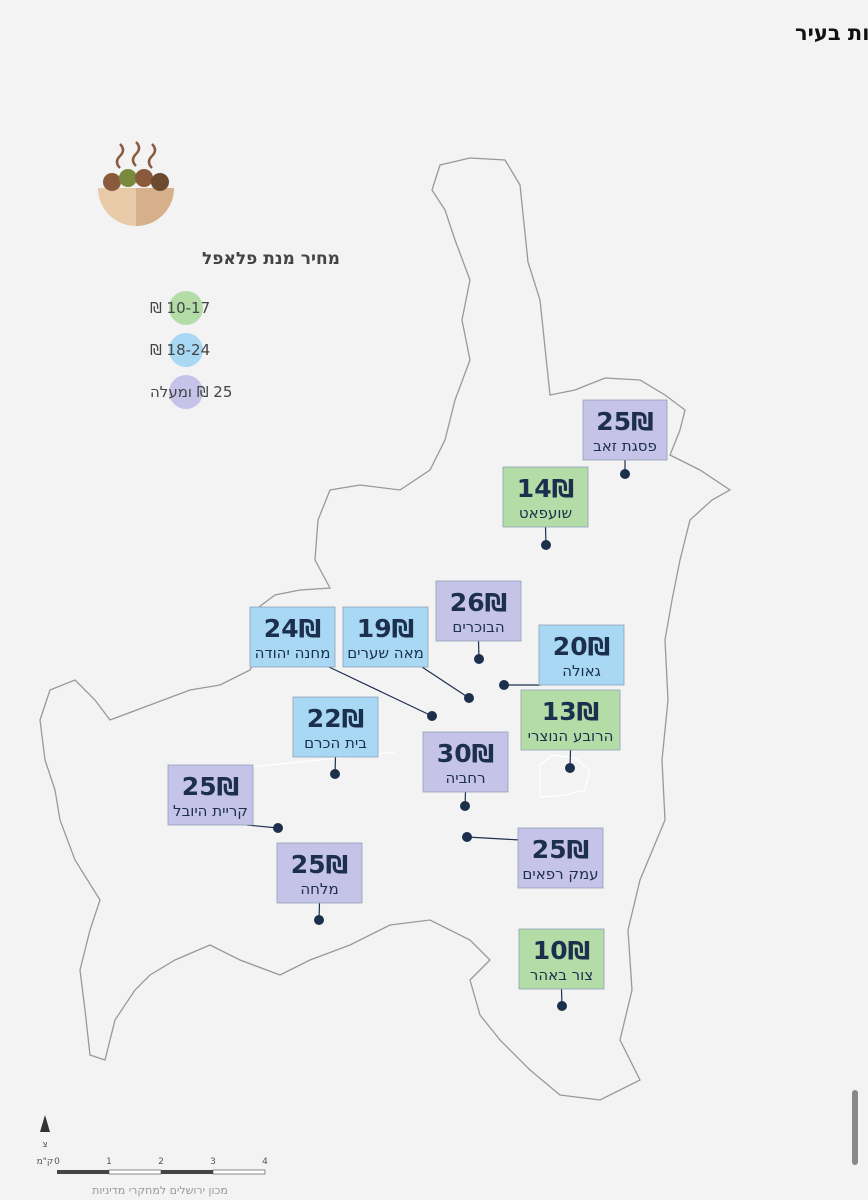 This screenshot has height=1200, width=868. What do you see at coordinates (565, 776) in the screenshot?
I see `old-city-outline` at bounding box center [565, 776].